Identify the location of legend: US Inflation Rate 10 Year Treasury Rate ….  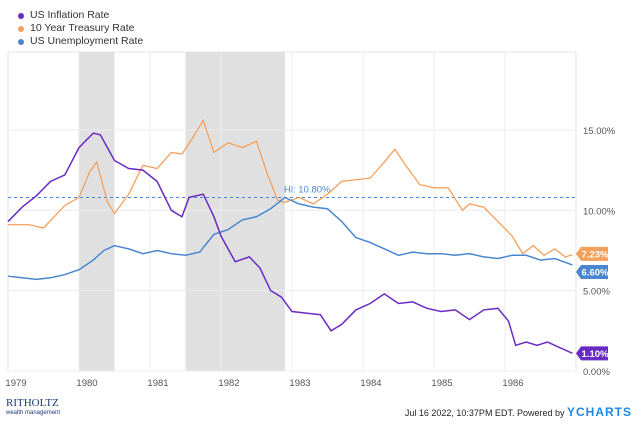
(80, 28).